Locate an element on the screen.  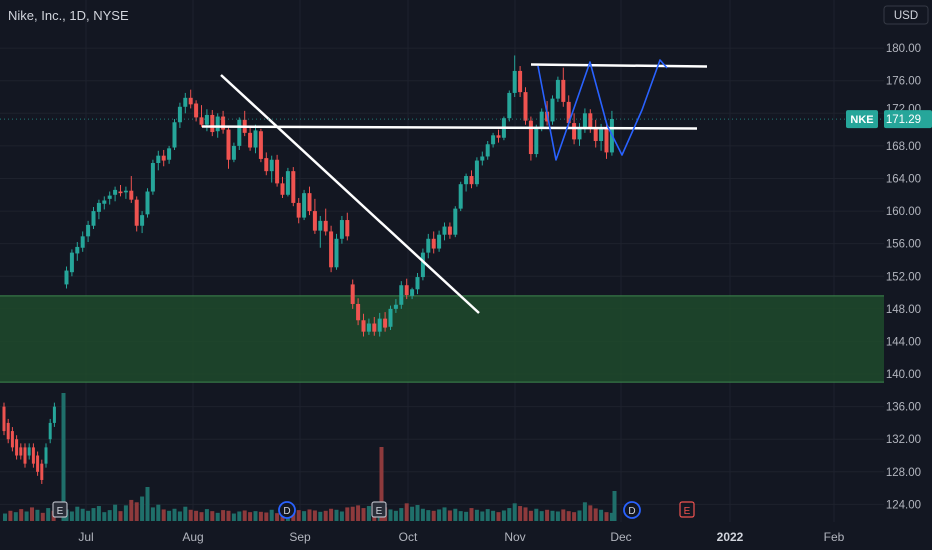
dividend-badge is located at coordinates (632, 510).